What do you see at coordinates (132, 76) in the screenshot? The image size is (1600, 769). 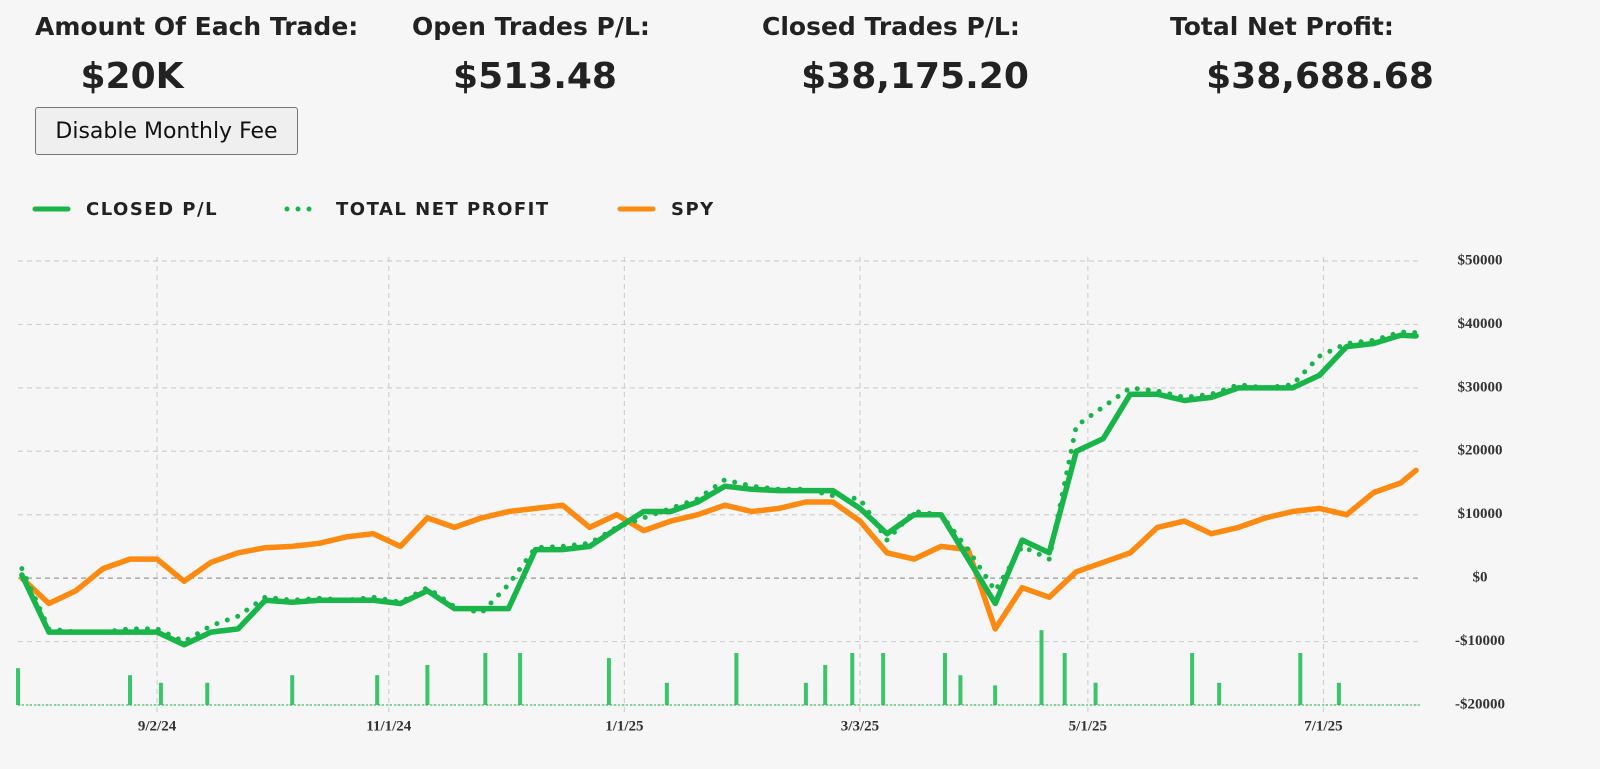 I see `stat-value: $20K` at bounding box center [132, 76].